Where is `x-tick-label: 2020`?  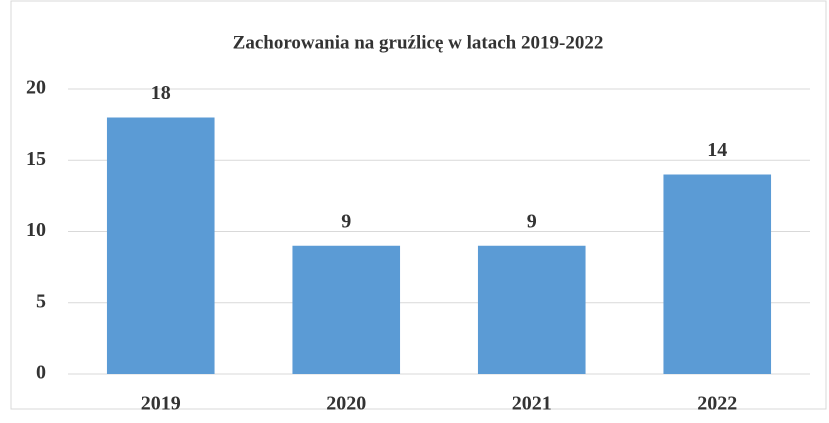 x-tick-label: 2020 is located at coordinates (346, 404).